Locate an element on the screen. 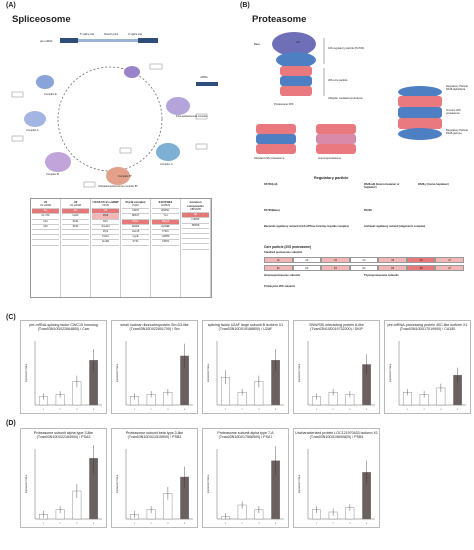  splice-table-cell: SPF27 is located at coordinates (135, 217).